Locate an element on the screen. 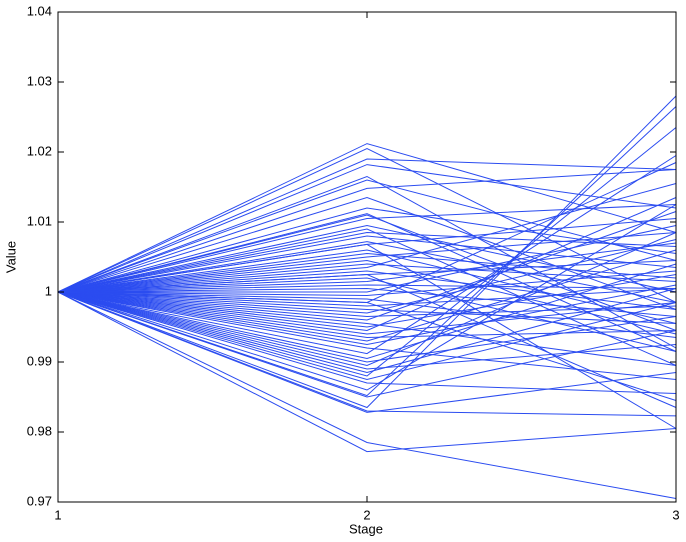 This screenshot has height=542, width=686. y-tick-label: 1.02 is located at coordinates (39, 150).